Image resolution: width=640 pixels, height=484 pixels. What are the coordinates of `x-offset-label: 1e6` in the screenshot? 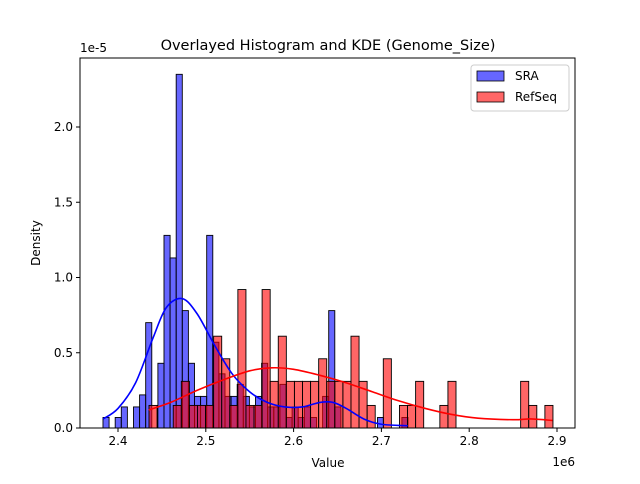 It's located at (563, 462).